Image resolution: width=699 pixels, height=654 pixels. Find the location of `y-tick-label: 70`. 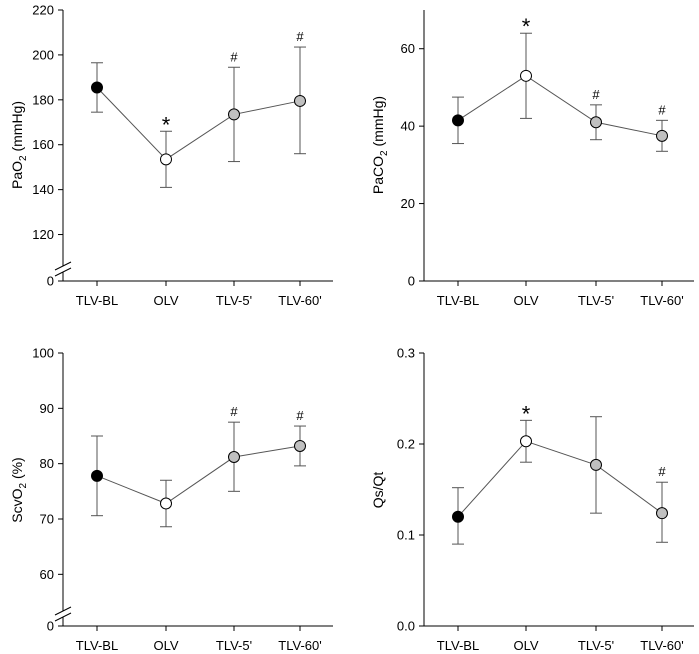

y-tick-label: 70 is located at coordinates (47, 519).